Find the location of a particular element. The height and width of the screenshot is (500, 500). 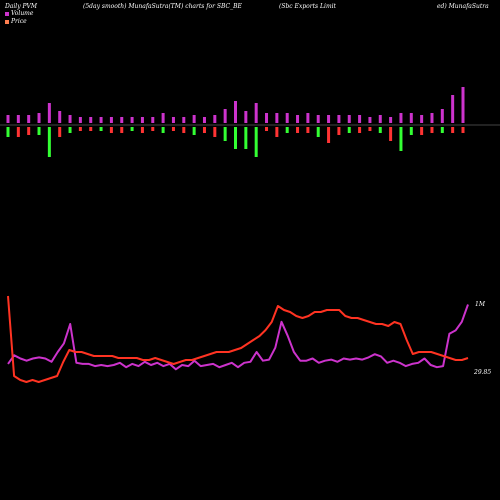

company-name-cont: ed) MunafaSutra is located at coordinates (463, 6).